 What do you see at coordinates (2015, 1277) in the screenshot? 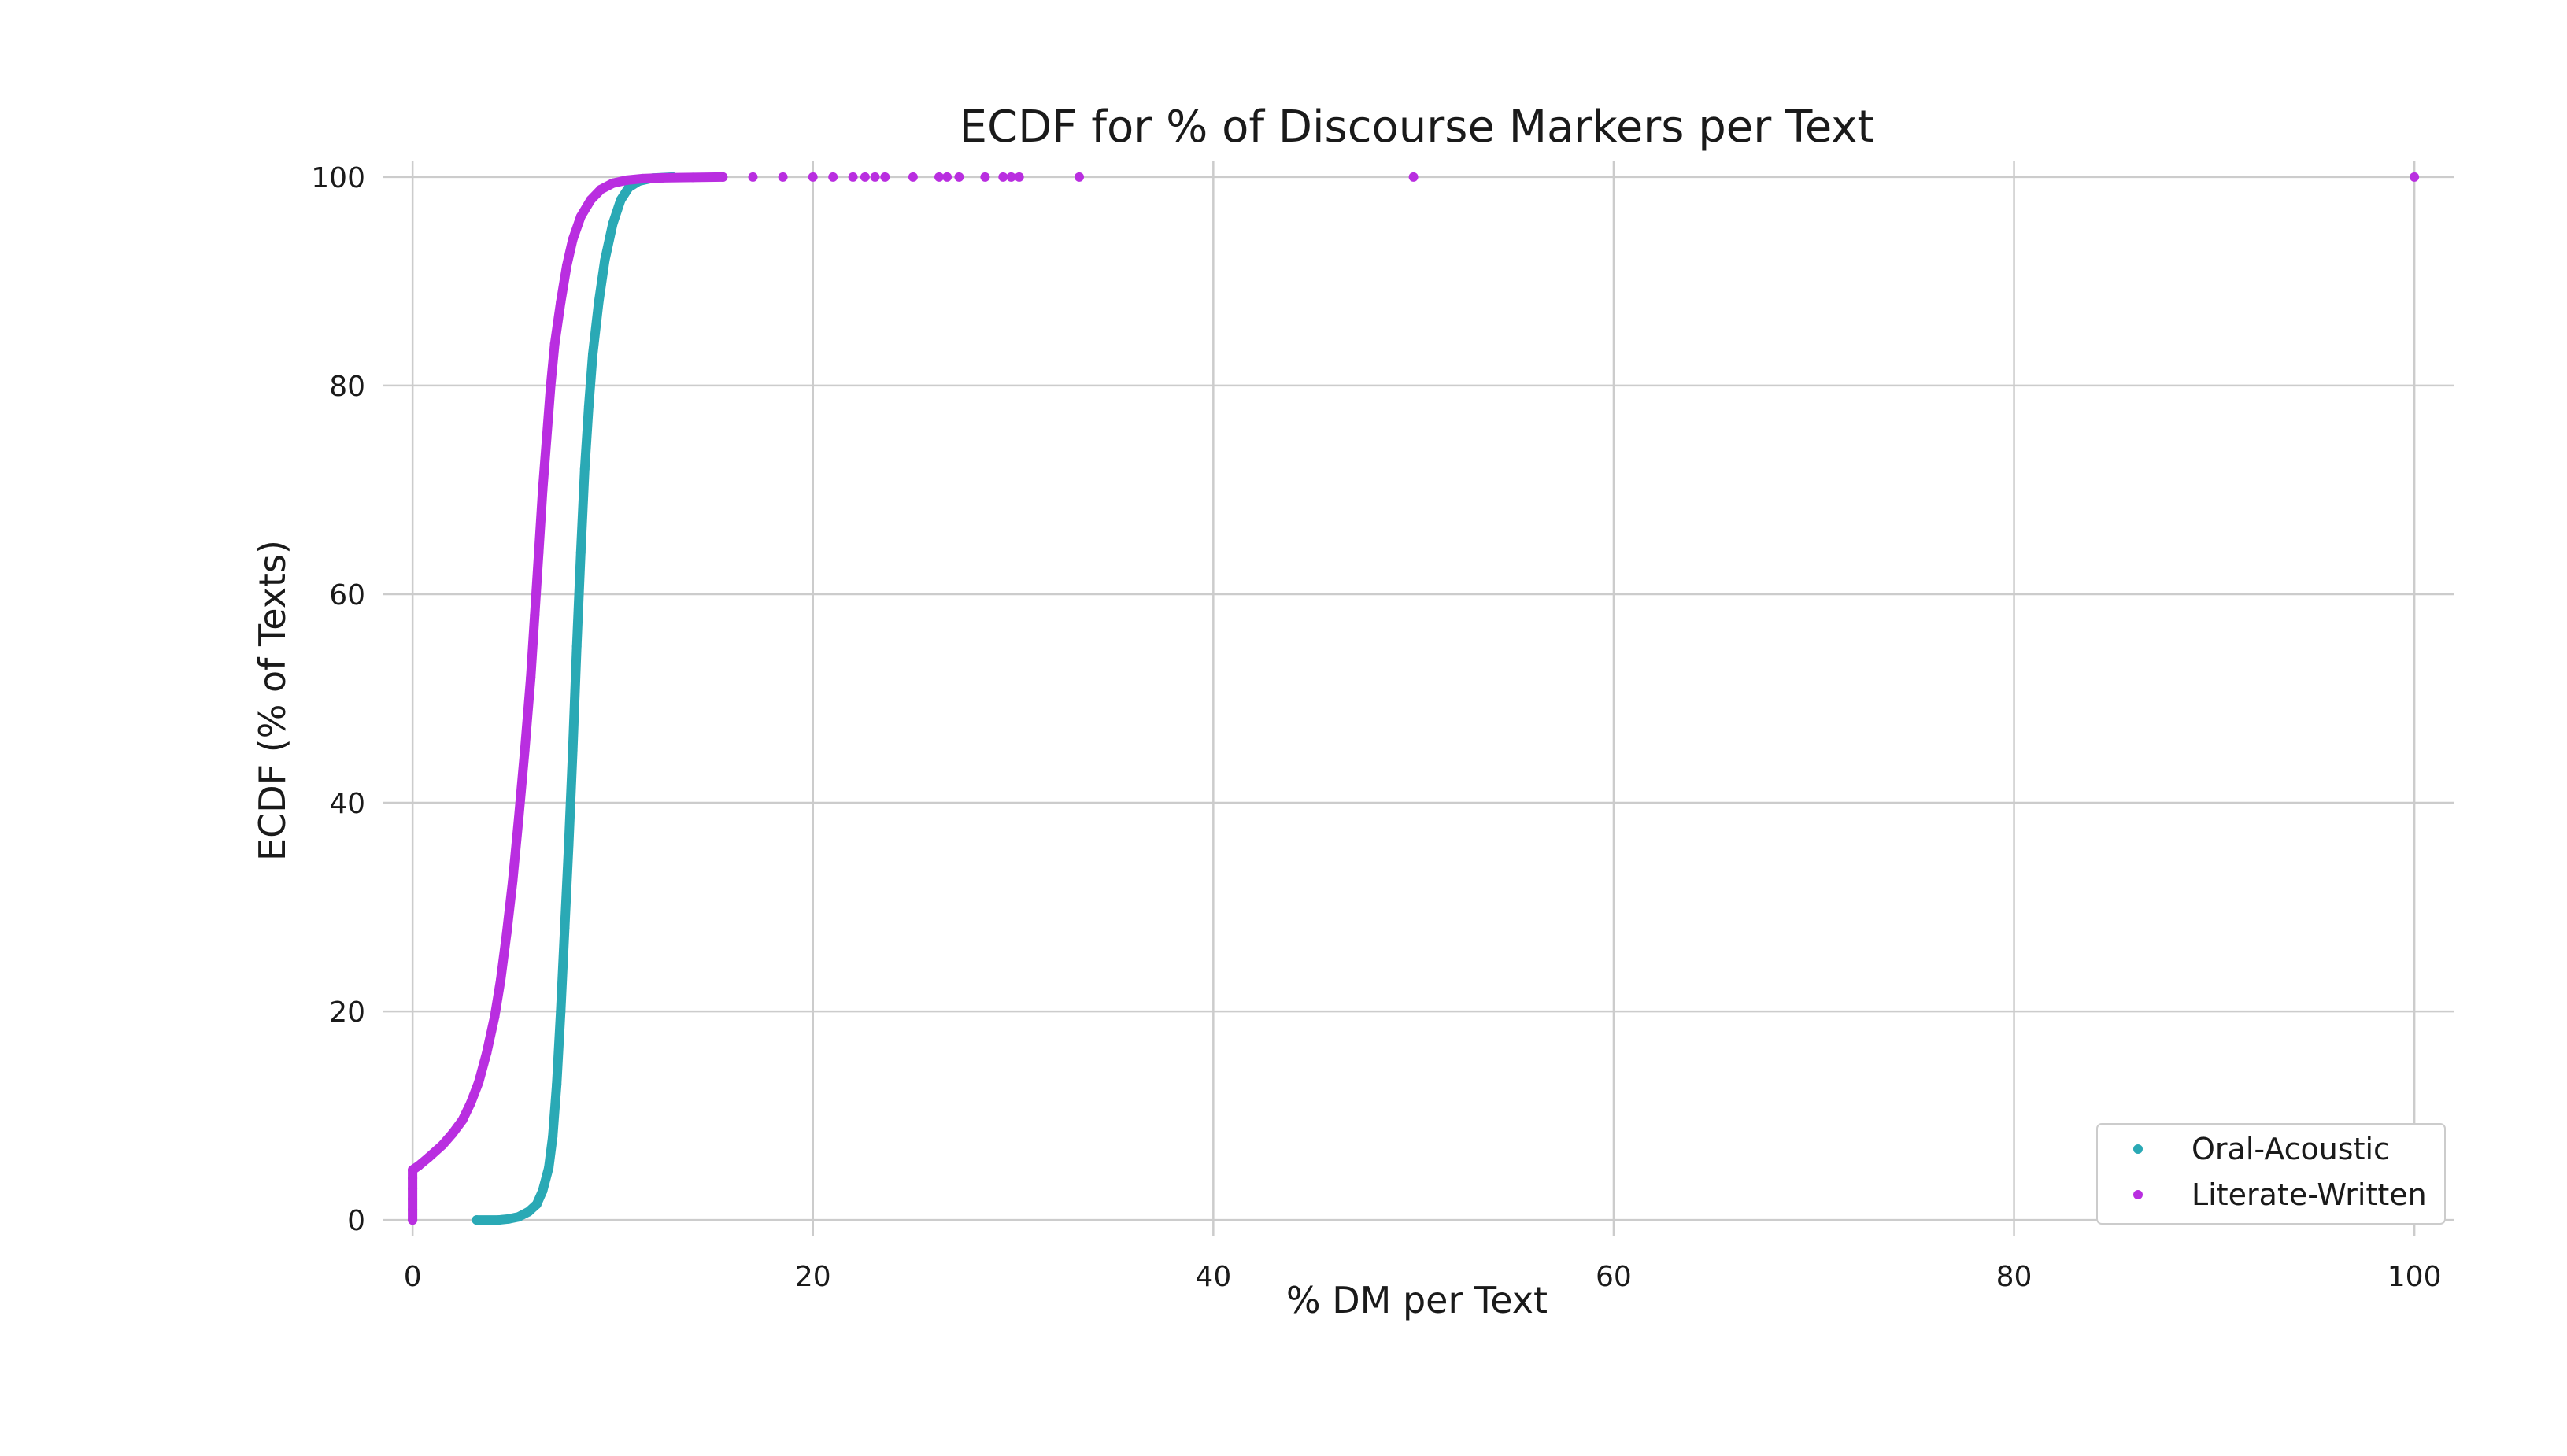
I see `x-tick-label-4: 80` at bounding box center [2015, 1277].